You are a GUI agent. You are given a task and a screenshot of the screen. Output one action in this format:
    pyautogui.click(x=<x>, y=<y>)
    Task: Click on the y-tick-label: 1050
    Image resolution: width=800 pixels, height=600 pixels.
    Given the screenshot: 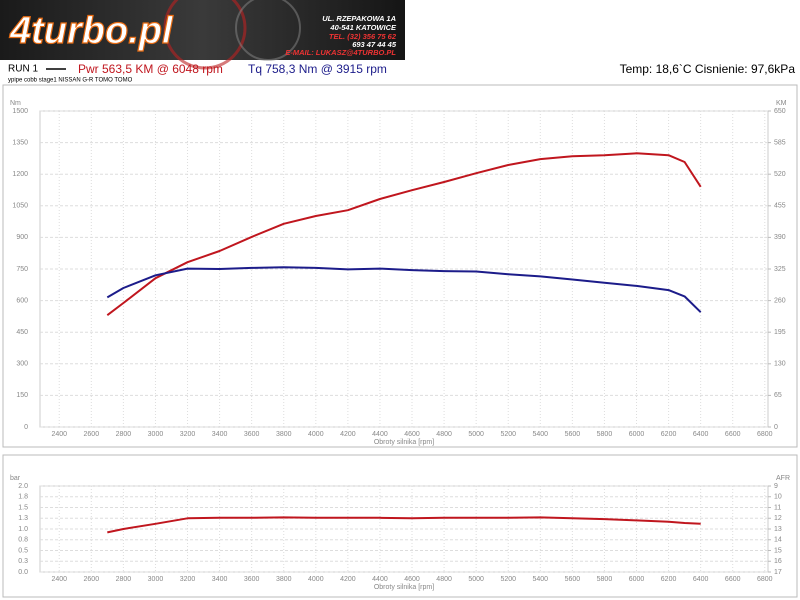 What is the action you would take?
    pyautogui.click(x=20, y=206)
    